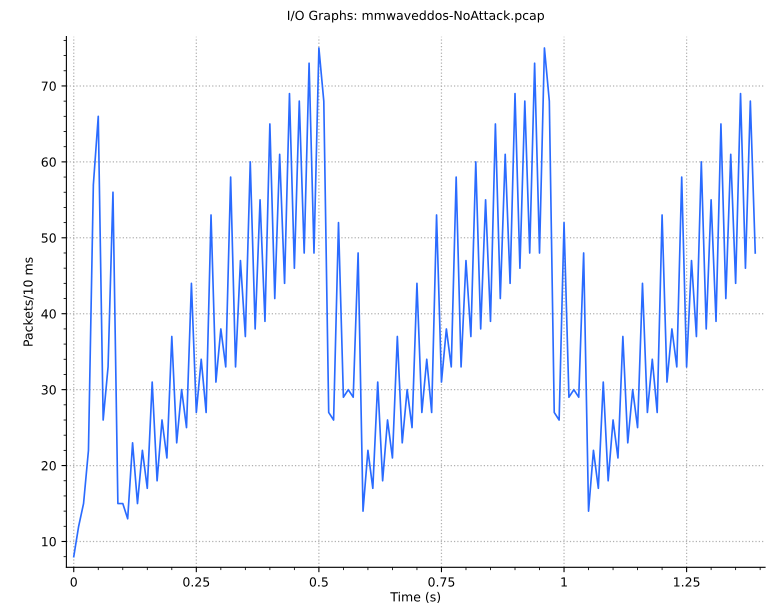 This screenshot has height=610, width=772. Describe the element at coordinates (73, 582) in the screenshot. I see `x-tick-label: 0` at that location.